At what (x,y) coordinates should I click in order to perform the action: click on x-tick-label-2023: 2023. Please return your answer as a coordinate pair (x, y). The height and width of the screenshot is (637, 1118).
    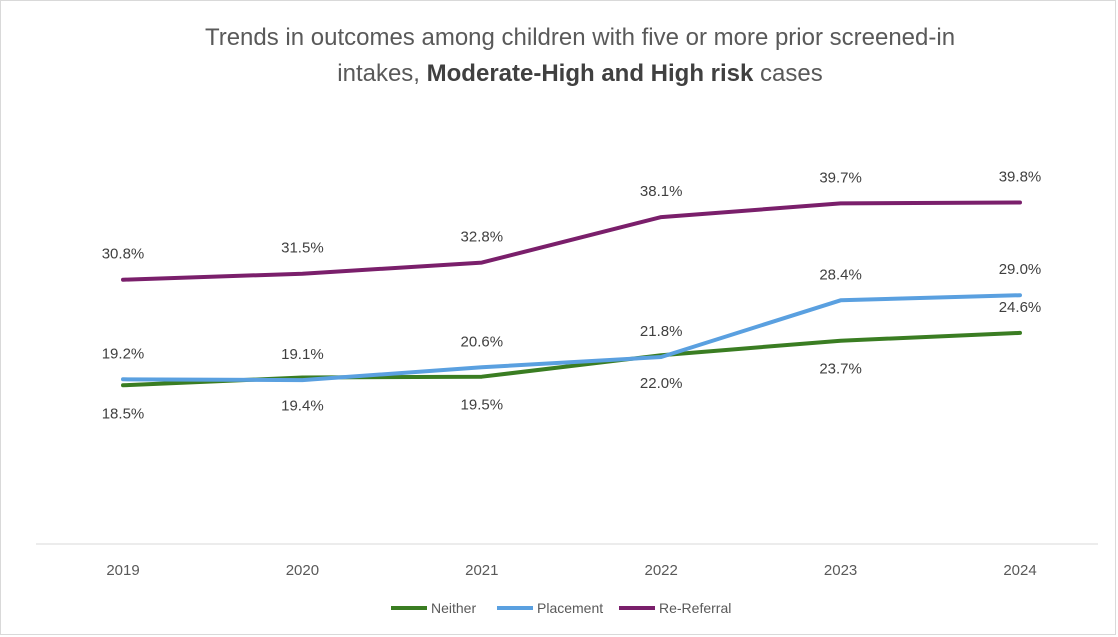
    Looking at the image, I should click on (840, 570).